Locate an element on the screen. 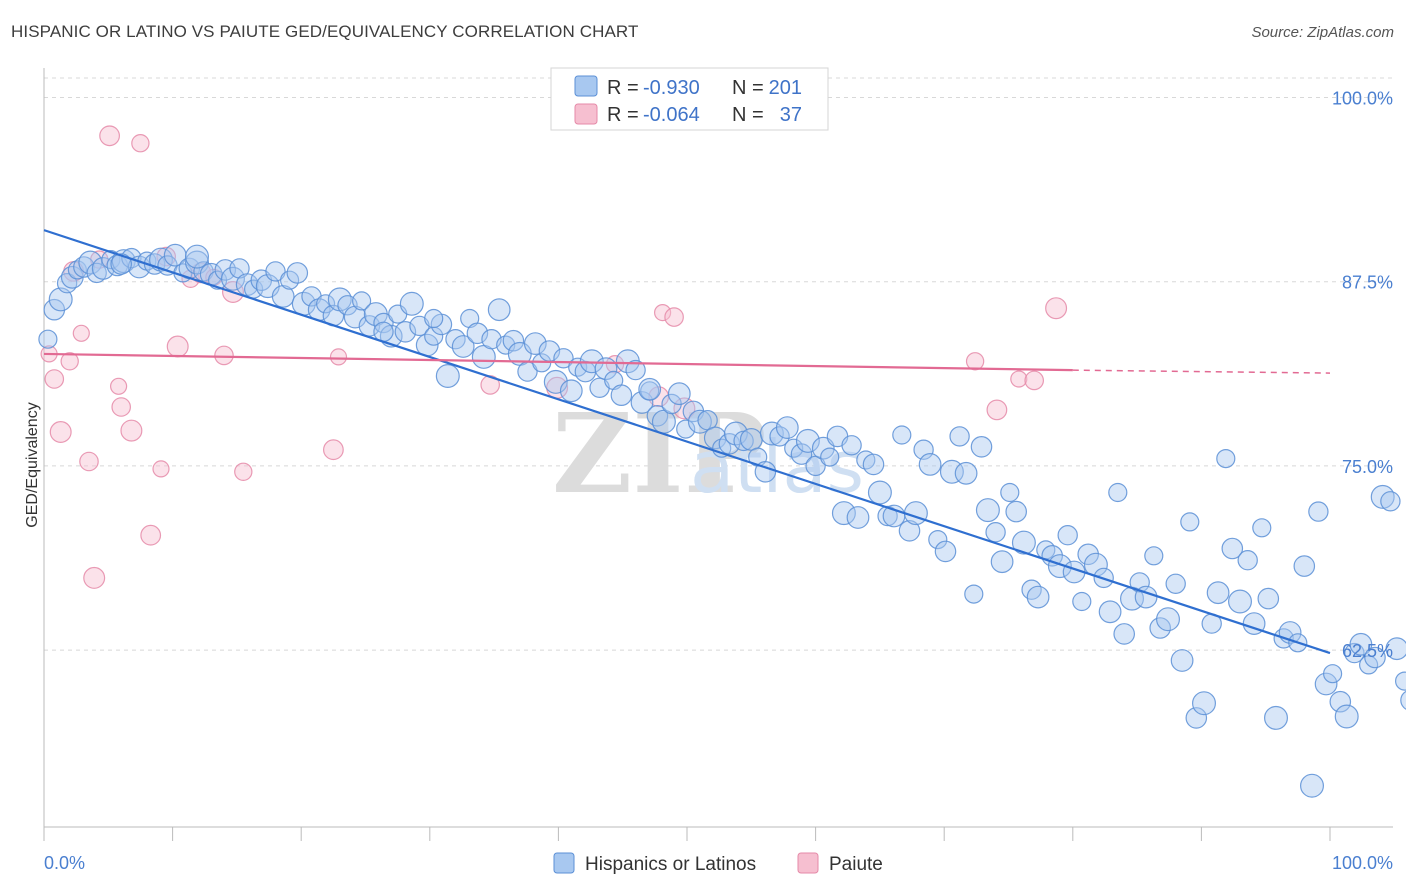  y-tick-labels: 62.5% 75.0% 87.5% 100.0% is located at coordinates (1362, 374).